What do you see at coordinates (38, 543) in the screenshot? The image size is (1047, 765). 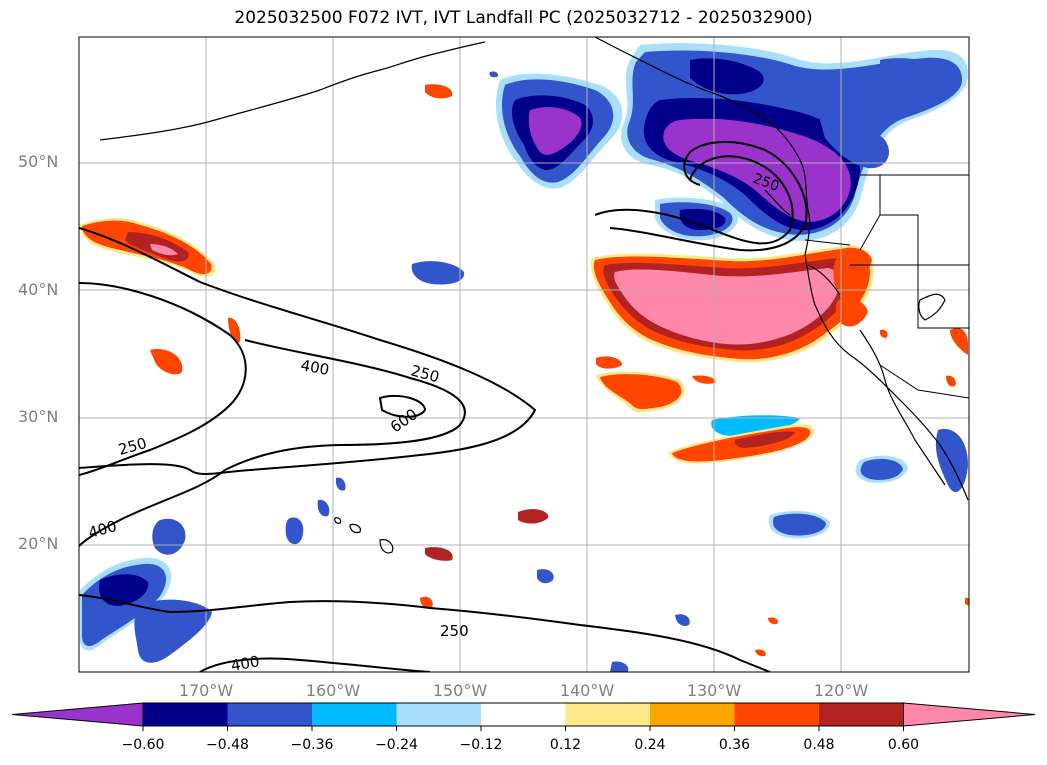 I see `lat-label: 20°N` at bounding box center [38, 543].